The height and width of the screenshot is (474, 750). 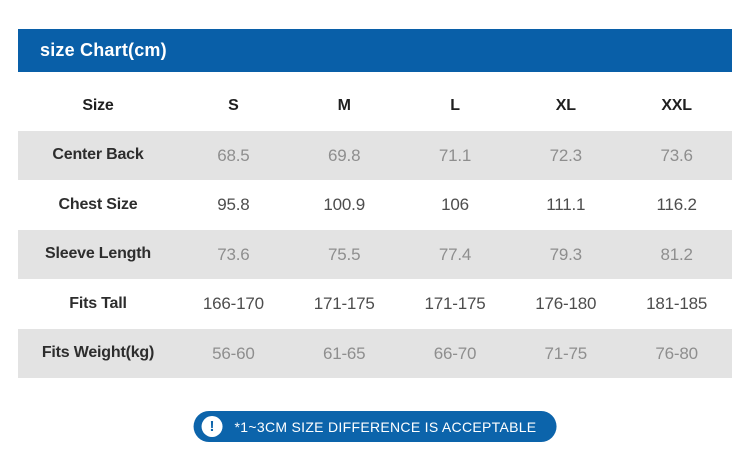 What do you see at coordinates (676, 105) in the screenshot?
I see `column-header-xxl: XXL` at bounding box center [676, 105].